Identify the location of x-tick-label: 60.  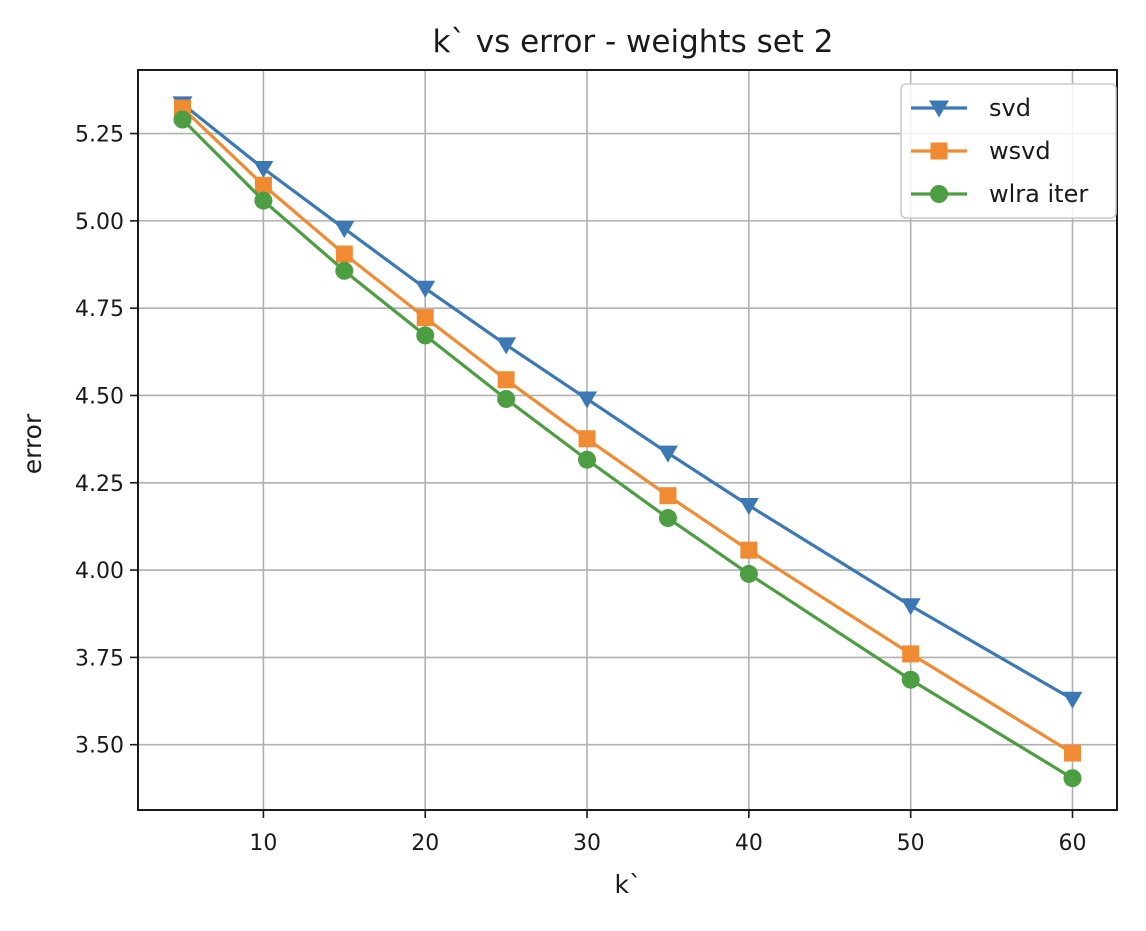
(1073, 843).